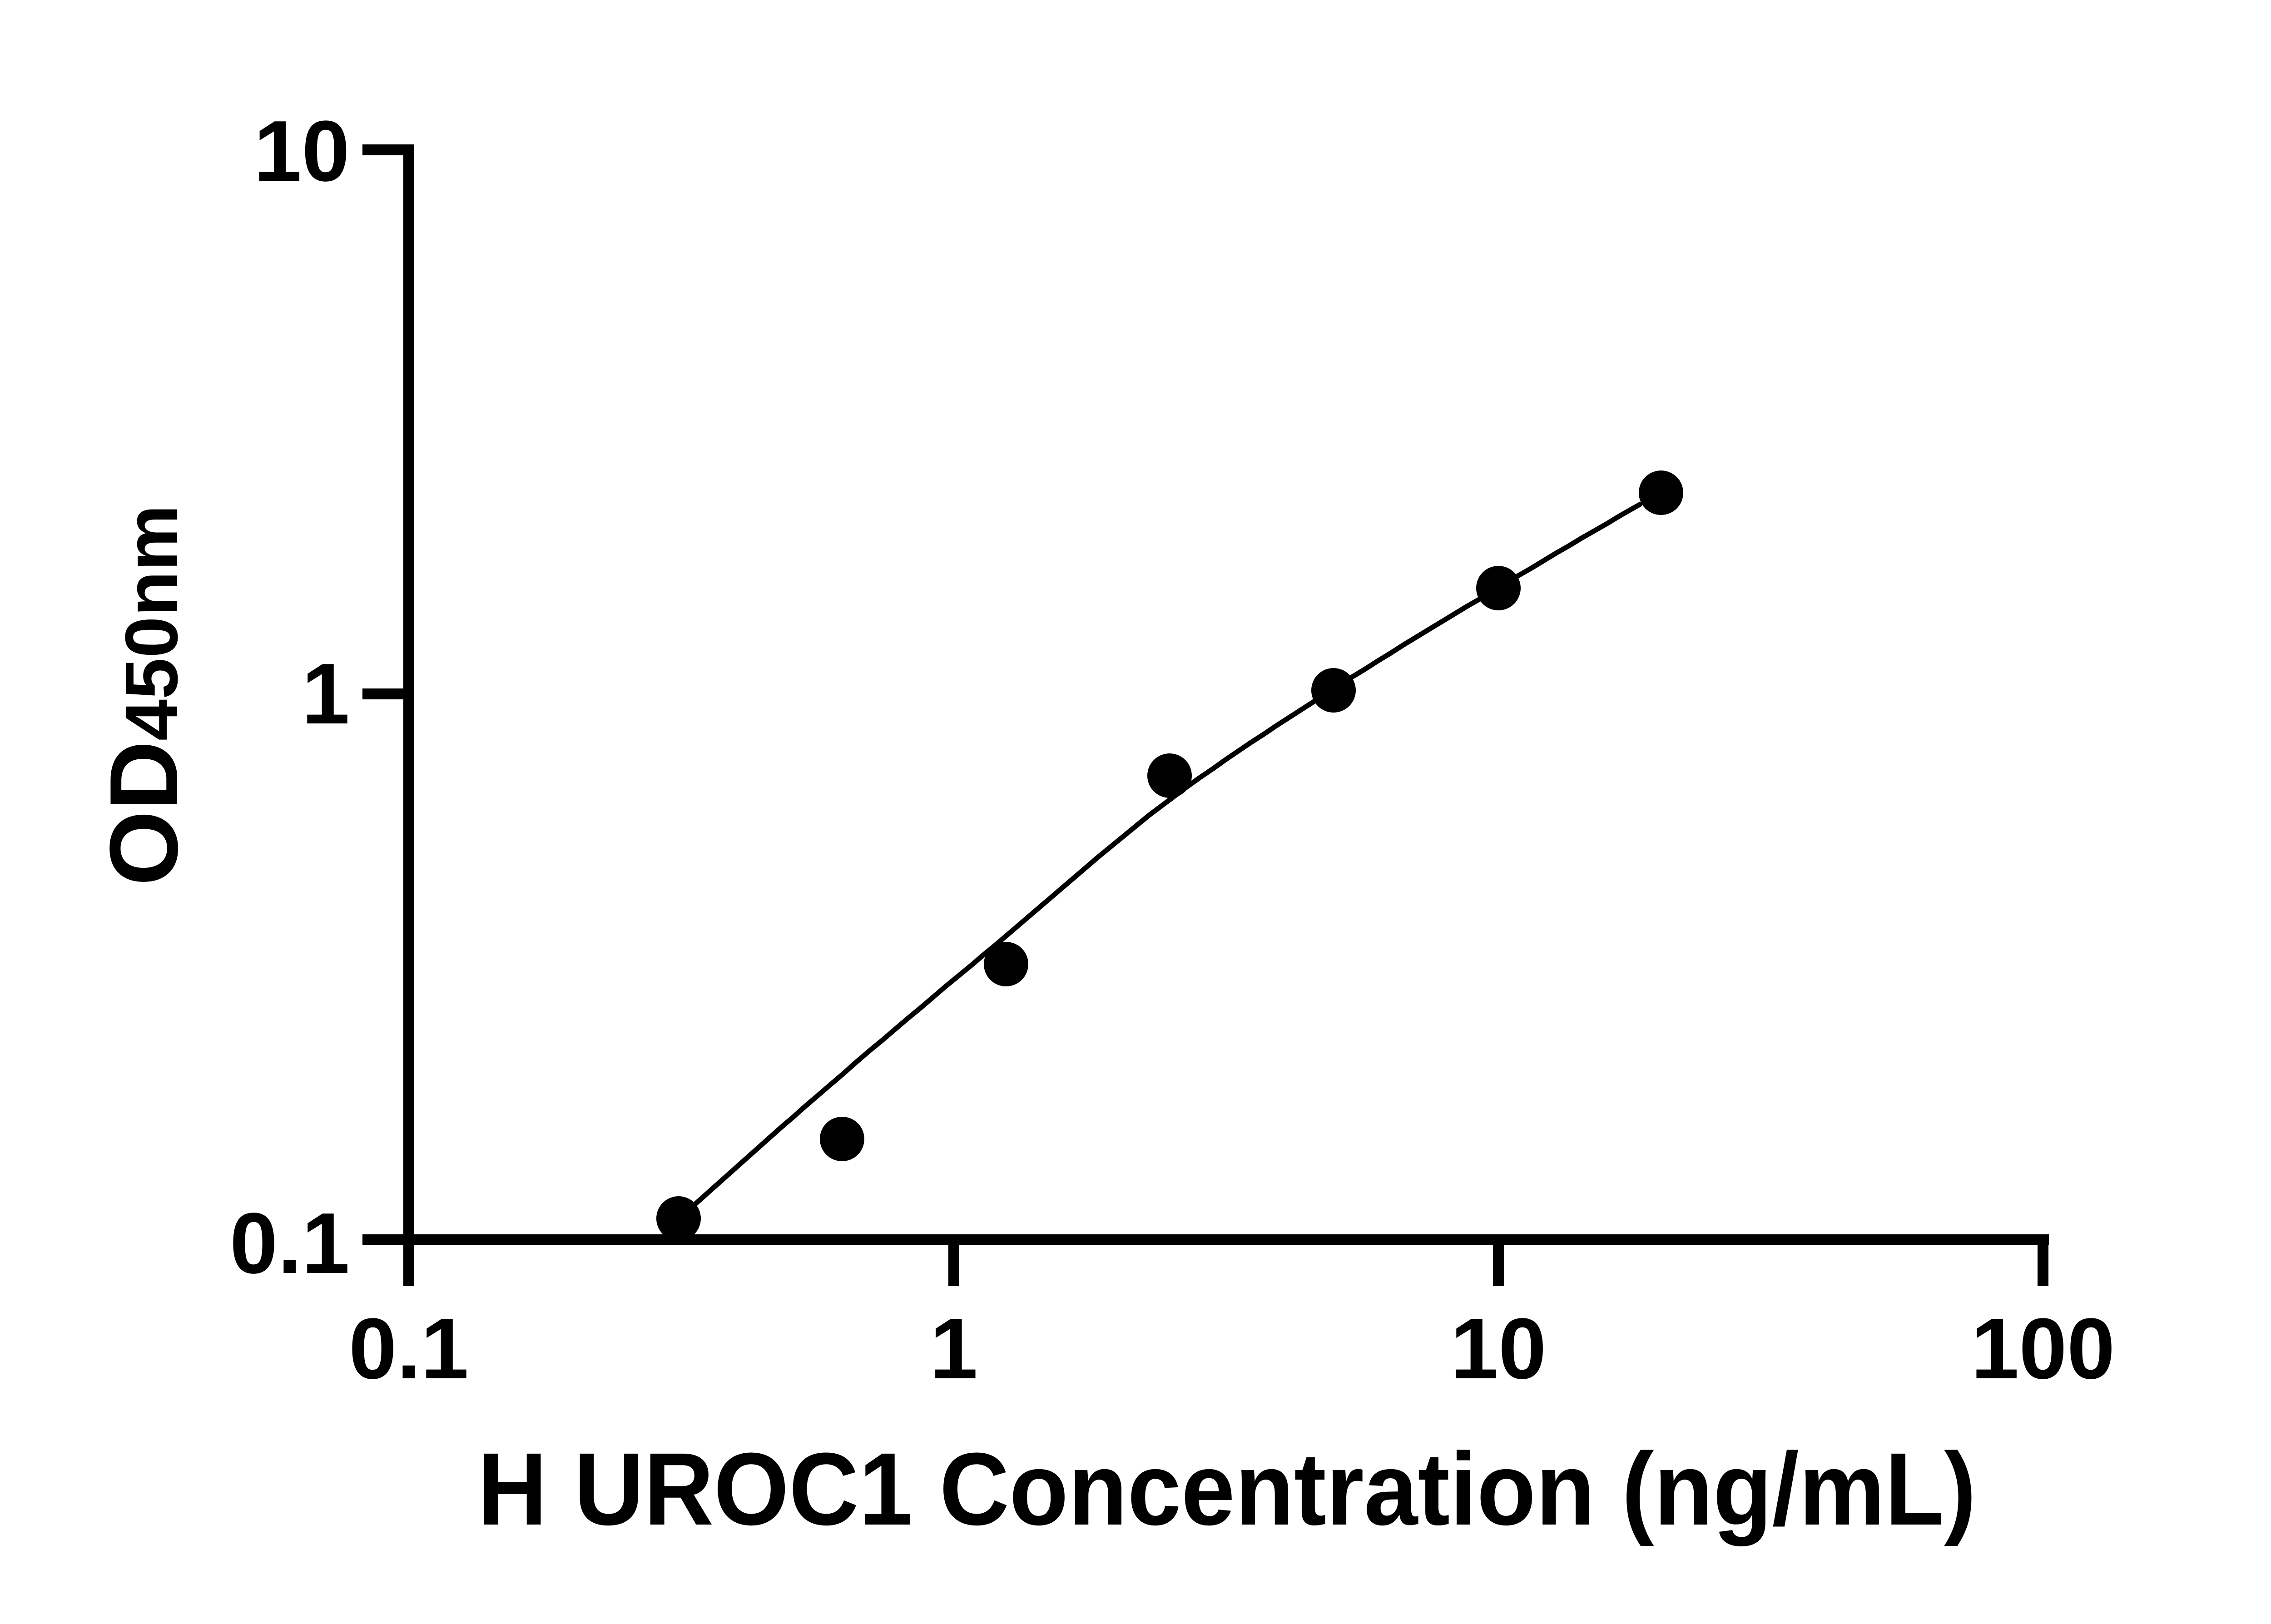 This screenshot has height=1624, width=2271. I want to click on svg-text: 100, so click(2043, 1349).